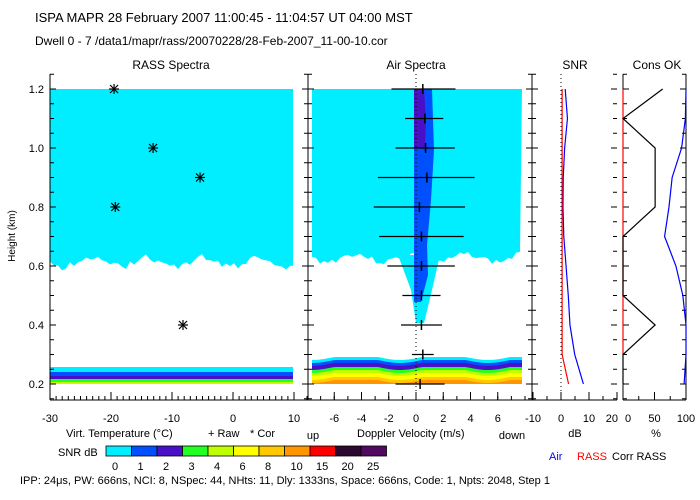  What do you see at coordinates (243, 467) in the screenshot?
I see `colorbar-tick-label: 6` at bounding box center [243, 467].